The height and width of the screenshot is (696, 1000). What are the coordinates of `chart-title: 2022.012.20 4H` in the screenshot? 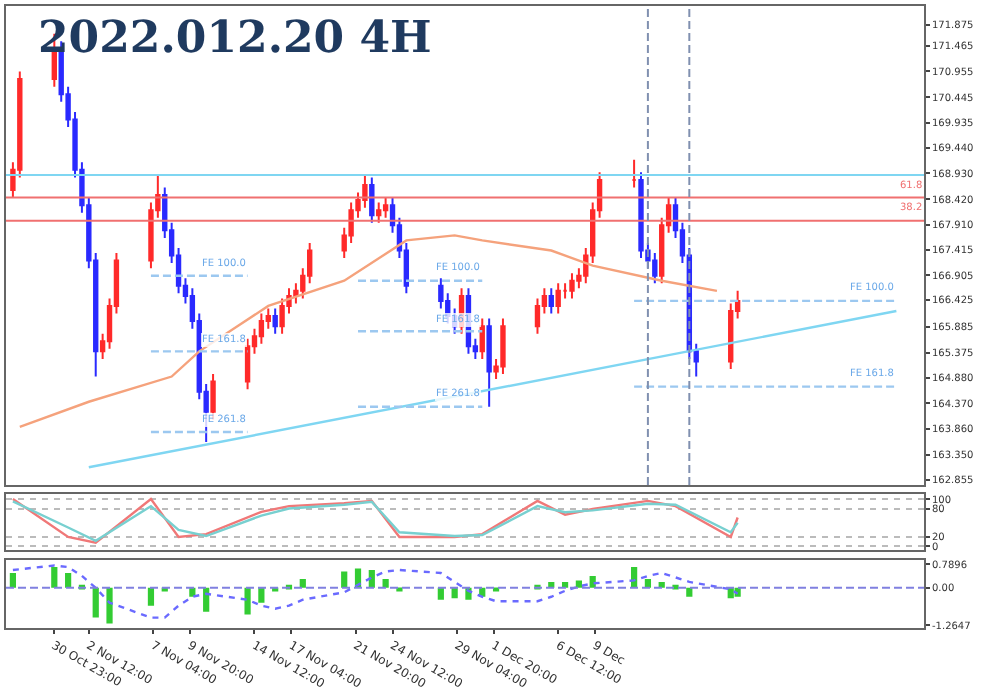 It's located at (235, 38).